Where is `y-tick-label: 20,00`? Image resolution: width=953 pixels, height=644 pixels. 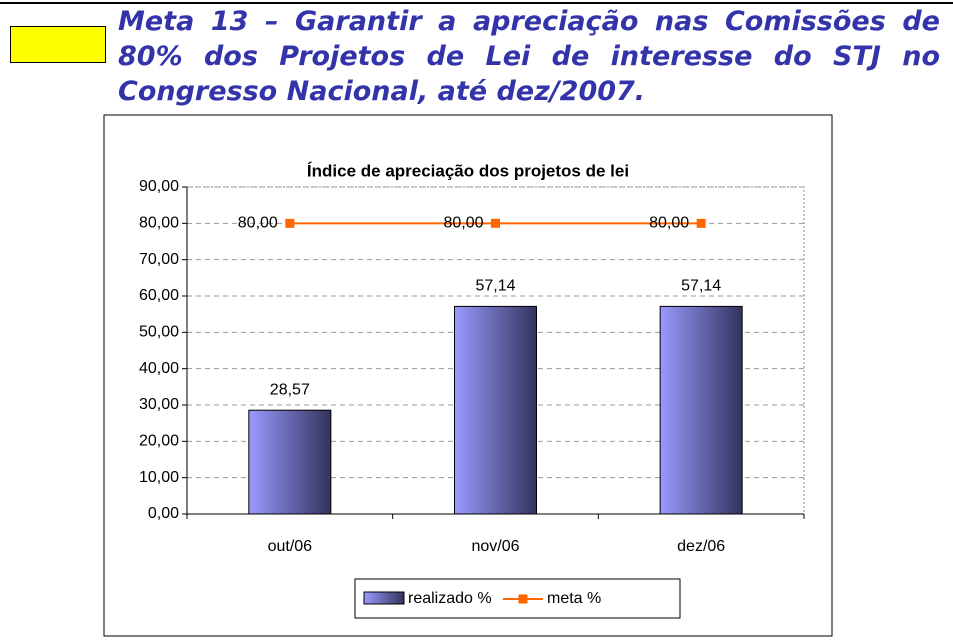
y-tick-label: 20,00 is located at coordinates (159, 441).